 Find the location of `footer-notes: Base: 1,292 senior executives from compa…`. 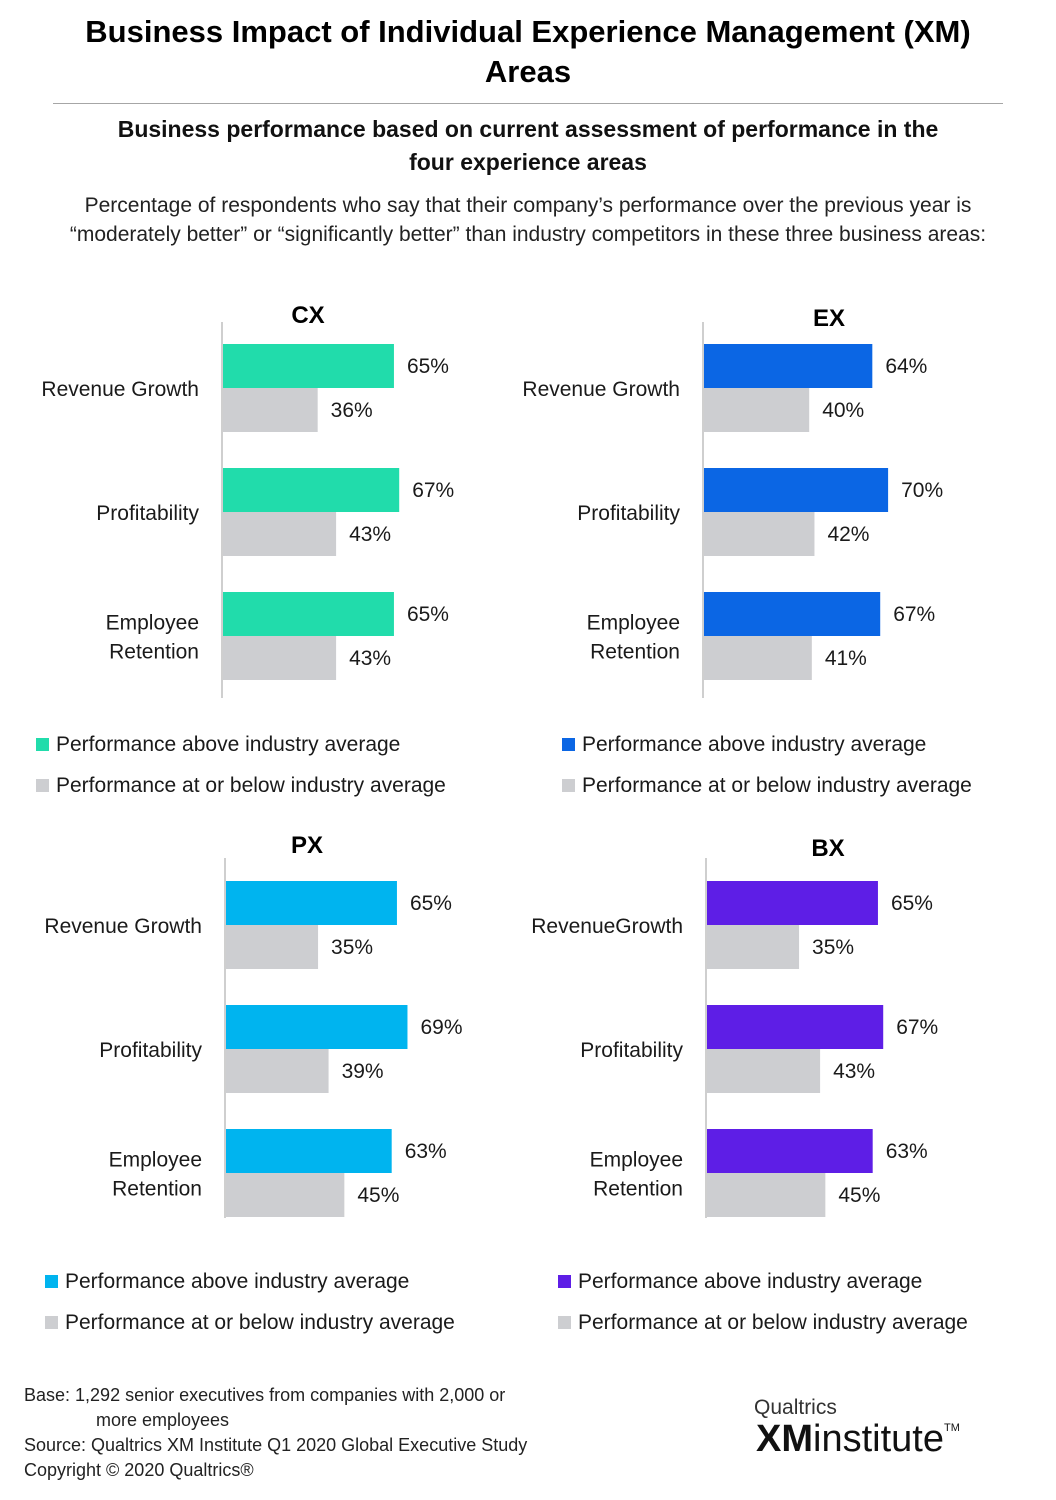

footer-notes: Base: 1,292 senior executives from compa… is located at coordinates (344, 1433).